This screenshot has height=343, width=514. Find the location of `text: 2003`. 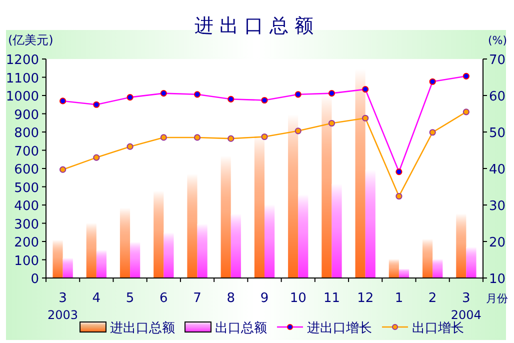

text: 2003 is located at coordinates (63, 315).